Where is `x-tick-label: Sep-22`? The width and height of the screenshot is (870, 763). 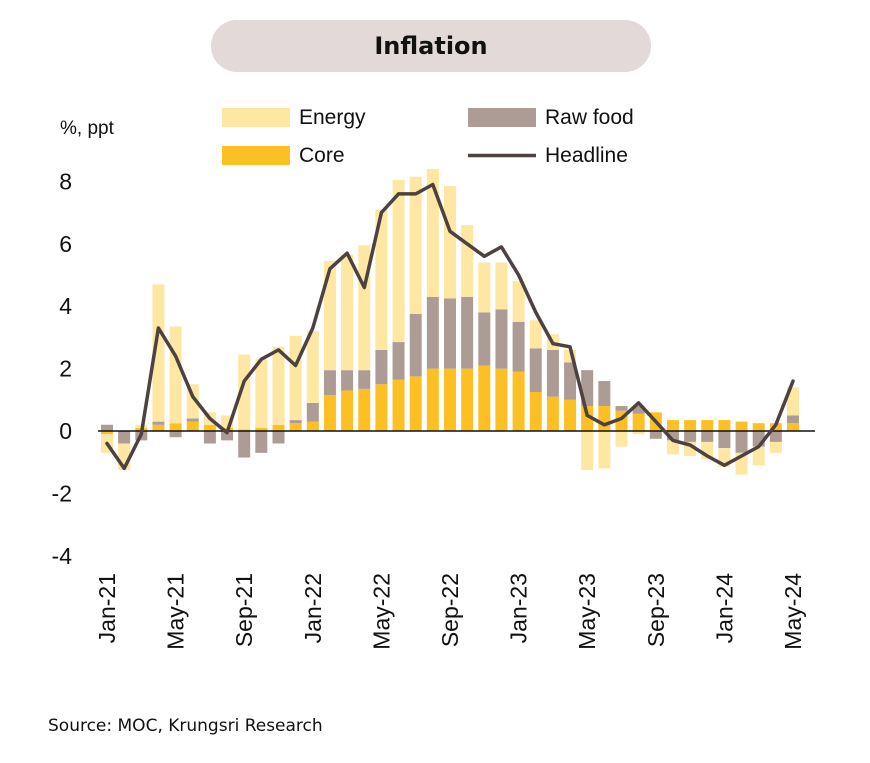
x-tick-label: Sep-22 is located at coordinates (450, 610).